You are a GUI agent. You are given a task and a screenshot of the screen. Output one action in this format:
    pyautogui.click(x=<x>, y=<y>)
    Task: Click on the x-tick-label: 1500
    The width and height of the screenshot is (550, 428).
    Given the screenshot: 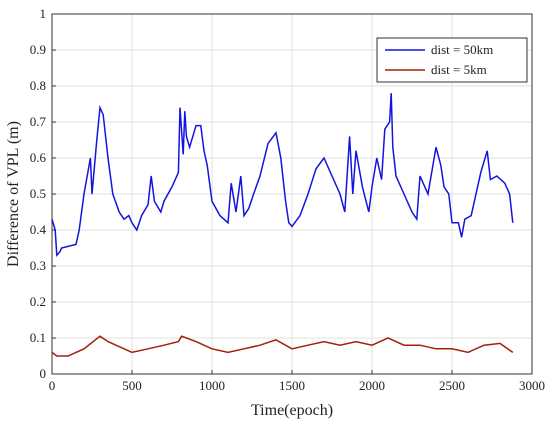 What is the action you would take?
    pyautogui.click(x=292, y=385)
    